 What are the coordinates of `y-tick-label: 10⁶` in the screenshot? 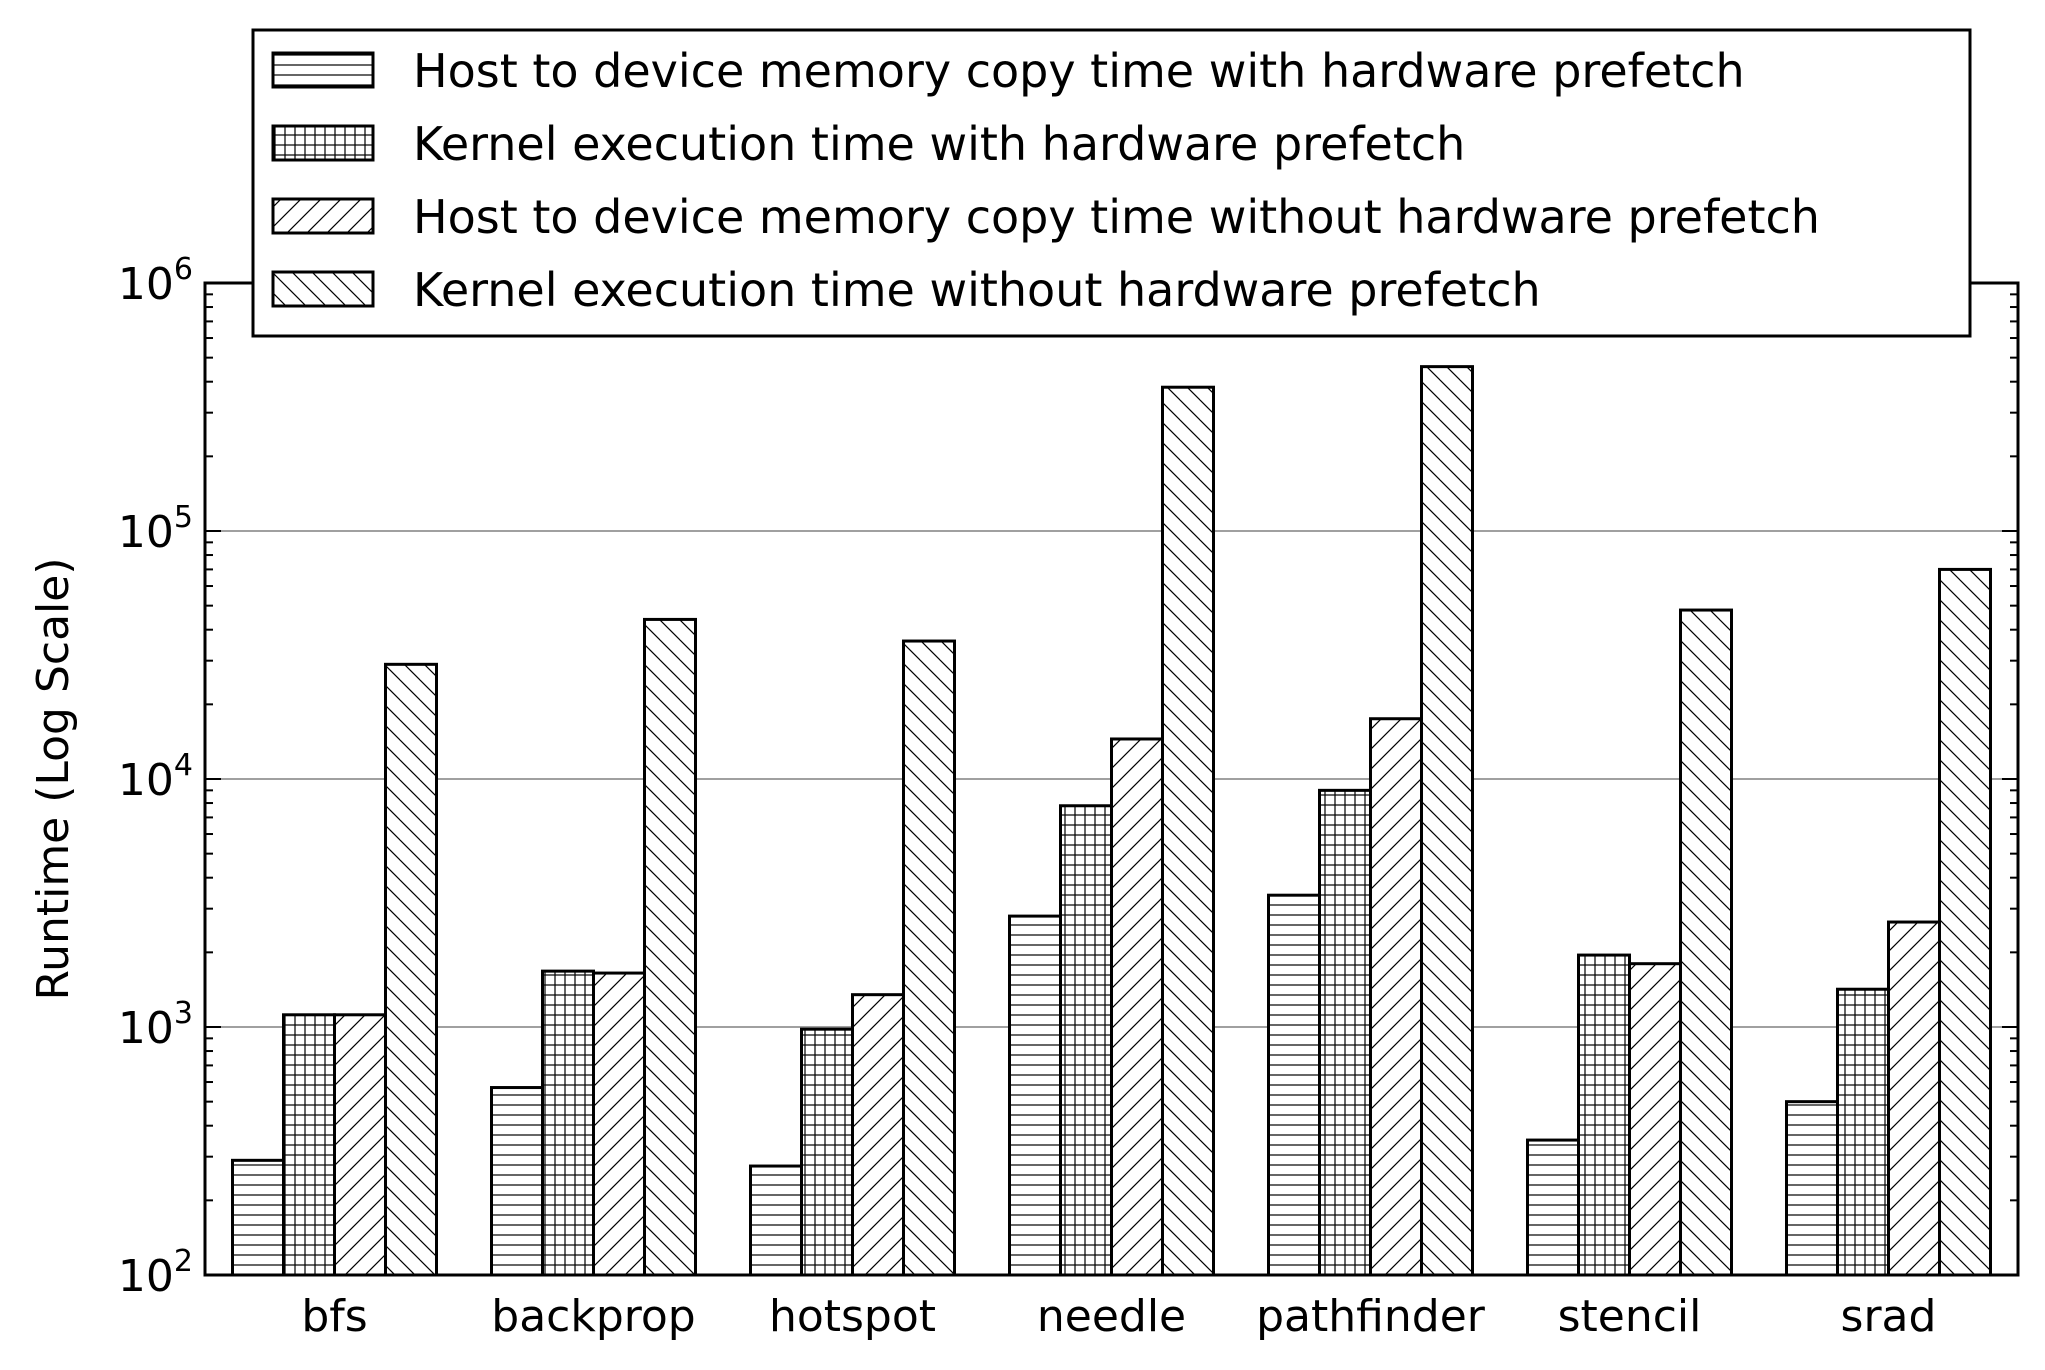 It's located at (155, 281).